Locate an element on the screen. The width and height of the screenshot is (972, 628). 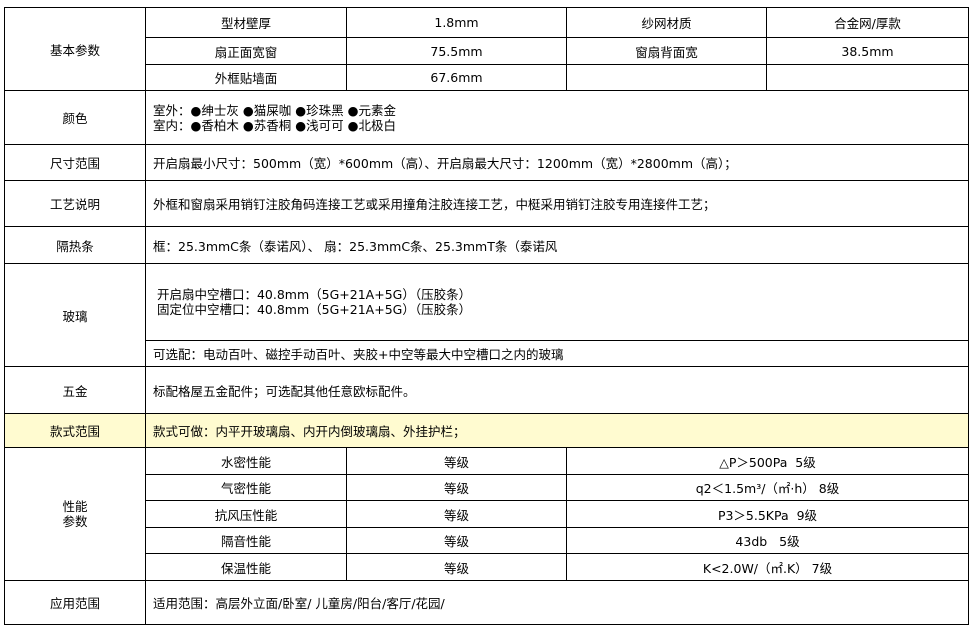
cell: P3＞5.5KPa 9级 is located at coordinates (767, 514).